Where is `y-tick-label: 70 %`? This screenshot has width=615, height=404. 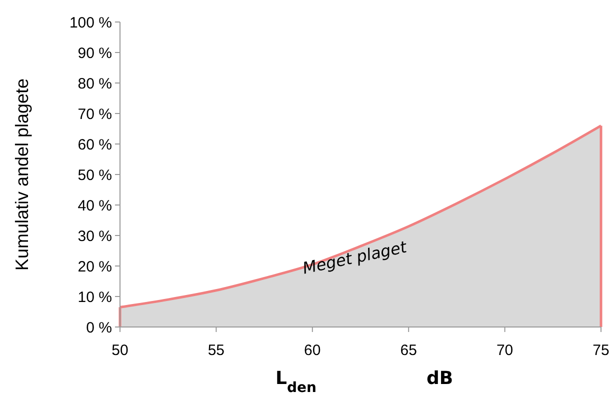
y-tick-label: 70 % is located at coordinates (95, 114).